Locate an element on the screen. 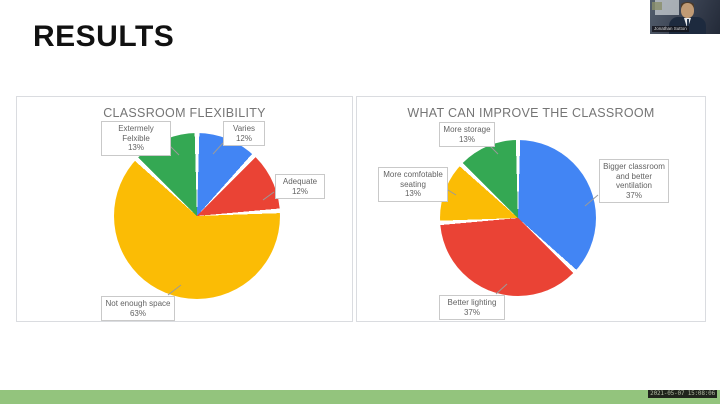 The height and width of the screenshot is (404, 720). callout-label: More storage is located at coordinates (467, 129).